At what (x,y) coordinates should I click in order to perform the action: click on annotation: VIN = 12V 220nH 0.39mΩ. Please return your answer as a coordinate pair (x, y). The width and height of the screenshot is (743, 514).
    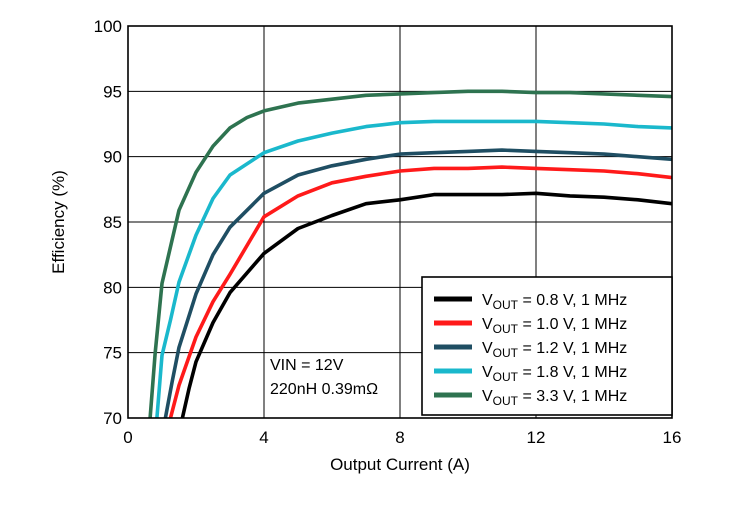
    Looking at the image, I should click on (324, 377).